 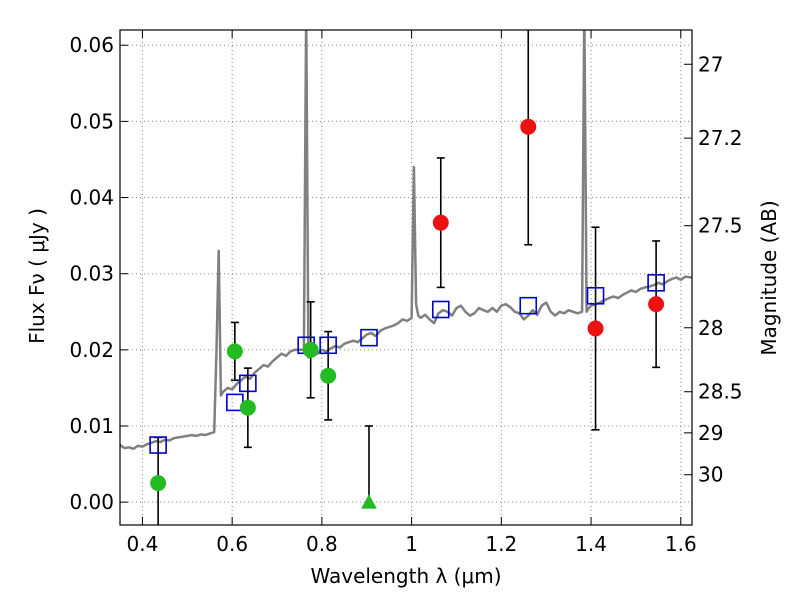 What do you see at coordinates (322, 544) in the screenshot?
I see `x-tick-label: 0.8` at bounding box center [322, 544].